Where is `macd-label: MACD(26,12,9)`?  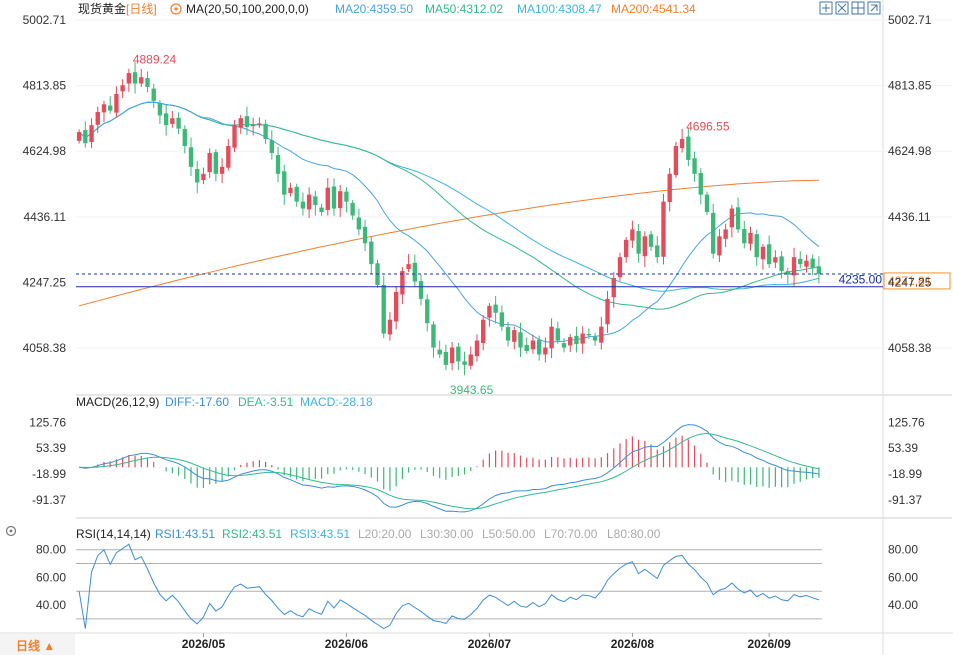
macd-label: MACD(26,12,9) is located at coordinates (117, 402).